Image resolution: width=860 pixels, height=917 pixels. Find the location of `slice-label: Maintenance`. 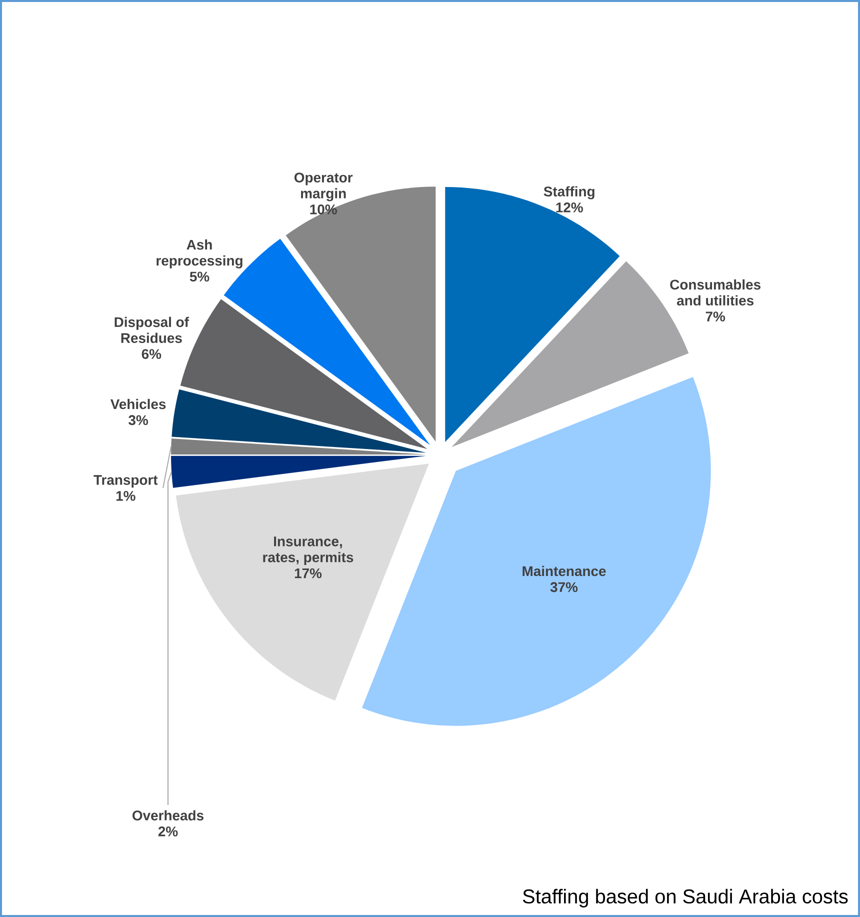

slice-label: Maintenance is located at coordinates (564, 571).